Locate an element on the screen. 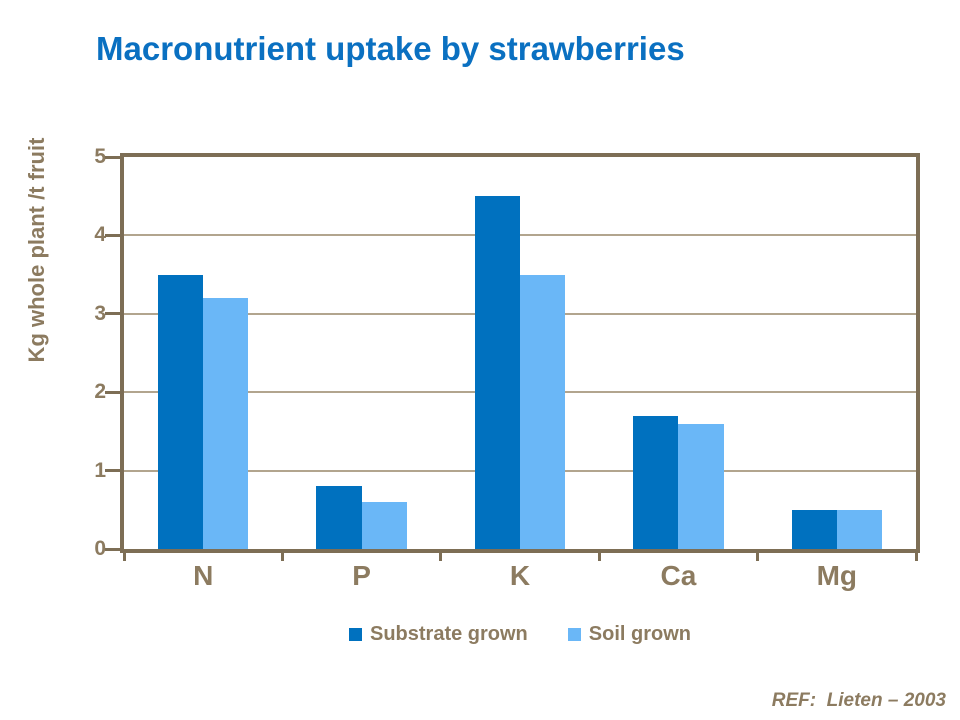 Image resolution: width=960 pixels, height=720 pixels. y-axis-title: Kg whole plant /t fruit is located at coordinates (36, 250).